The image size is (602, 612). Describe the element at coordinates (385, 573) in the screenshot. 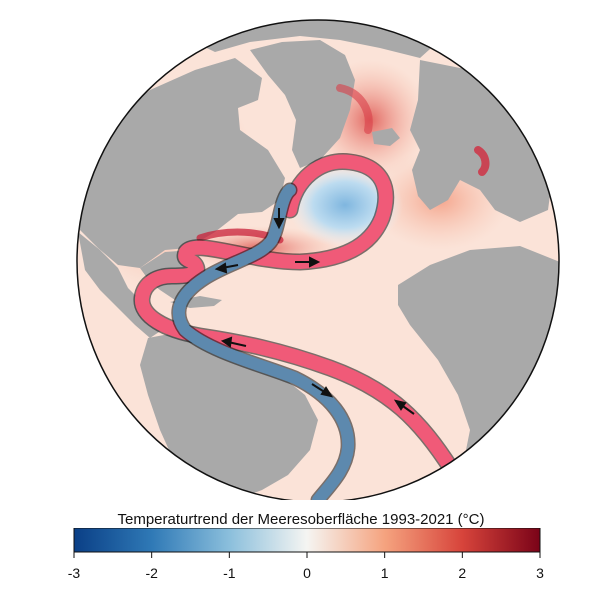

I see `colorbar-tick-label: 1` at that location.